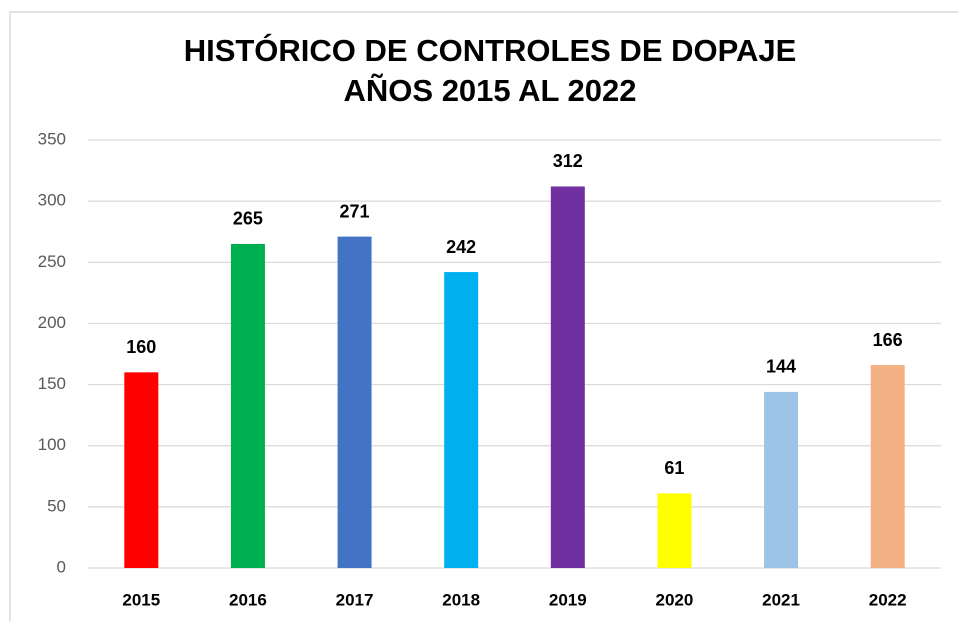 The image size is (958, 621). Describe the element at coordinates (675, 599) in the screenshot. I see `x-tick-label: 2020` at that location.